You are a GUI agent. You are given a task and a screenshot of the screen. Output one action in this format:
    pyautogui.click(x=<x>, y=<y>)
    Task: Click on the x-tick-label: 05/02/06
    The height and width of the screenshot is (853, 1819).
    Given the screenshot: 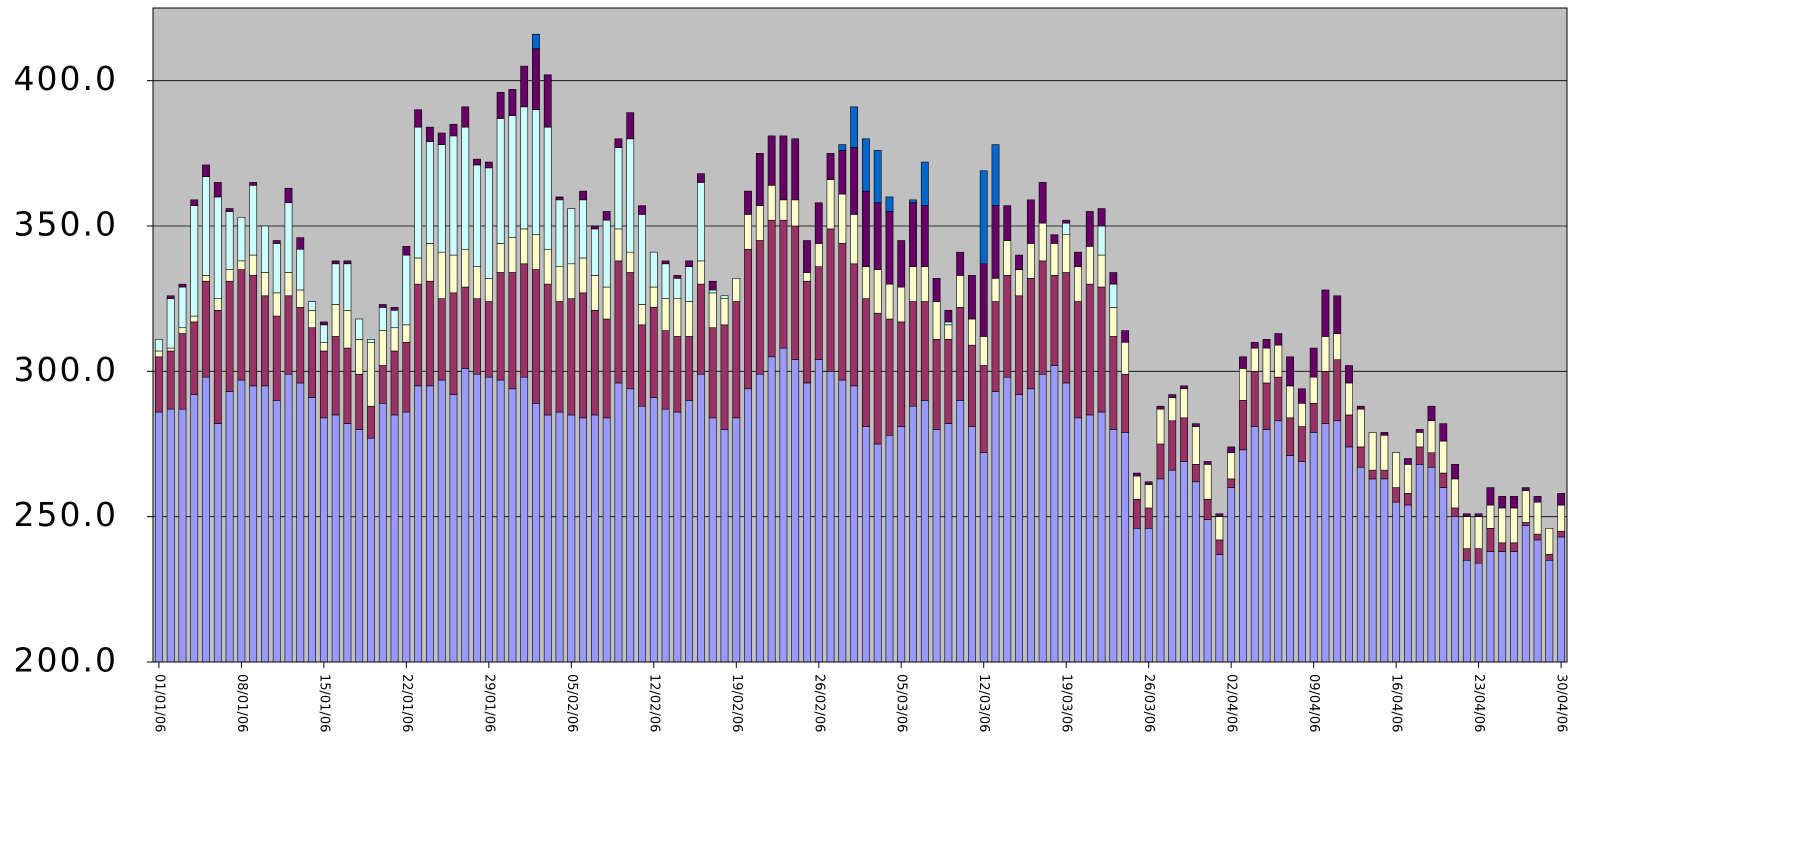 What is the action you would take?
    pyautogui.click(x=571, y=703)
    